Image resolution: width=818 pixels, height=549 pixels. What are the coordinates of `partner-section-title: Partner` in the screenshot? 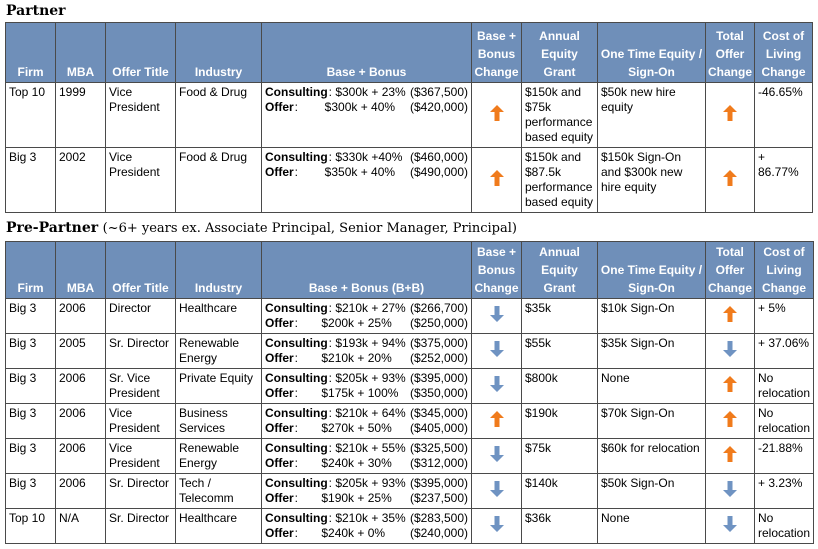 It's located at (36, 11).